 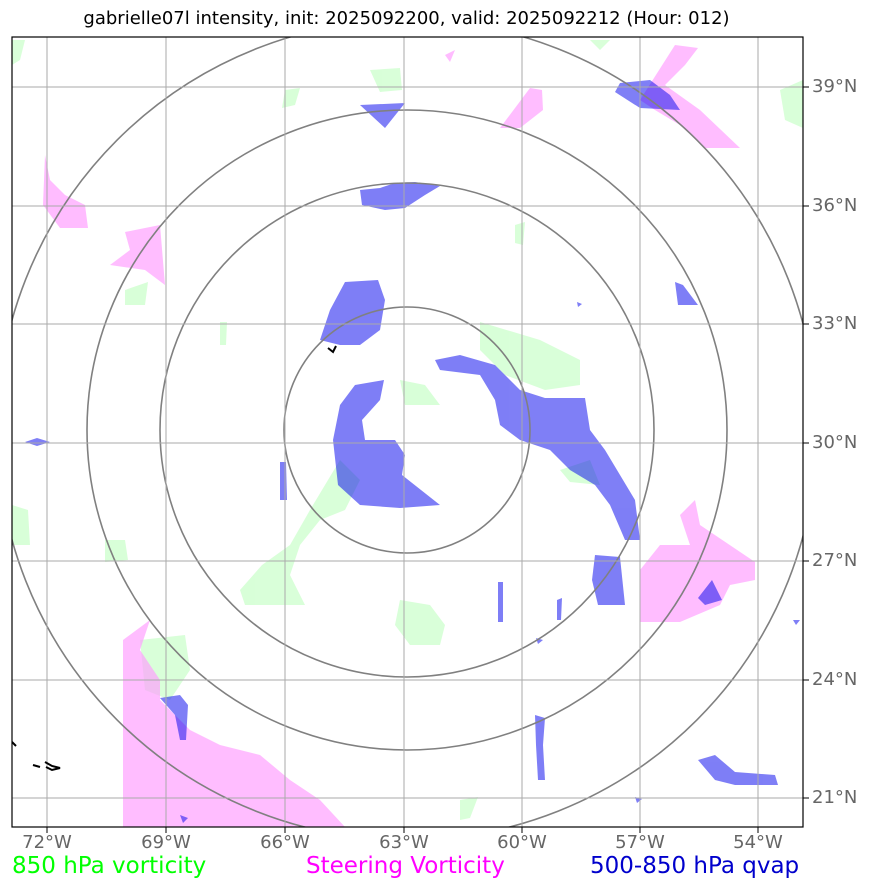 What do you see at coordinates (835, 205) in the screenshot?
I see `lat-label: 36°N` at bounding box center [835, 205].